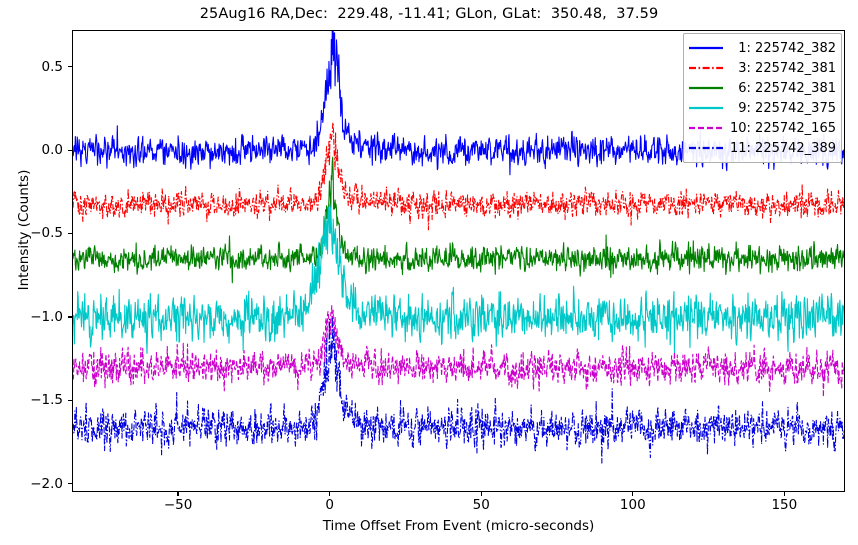 This screenshot has height=545, width=858. I want to click on x-axis-label: Time Offset From Event (micro-seconds), so click(458, 526).